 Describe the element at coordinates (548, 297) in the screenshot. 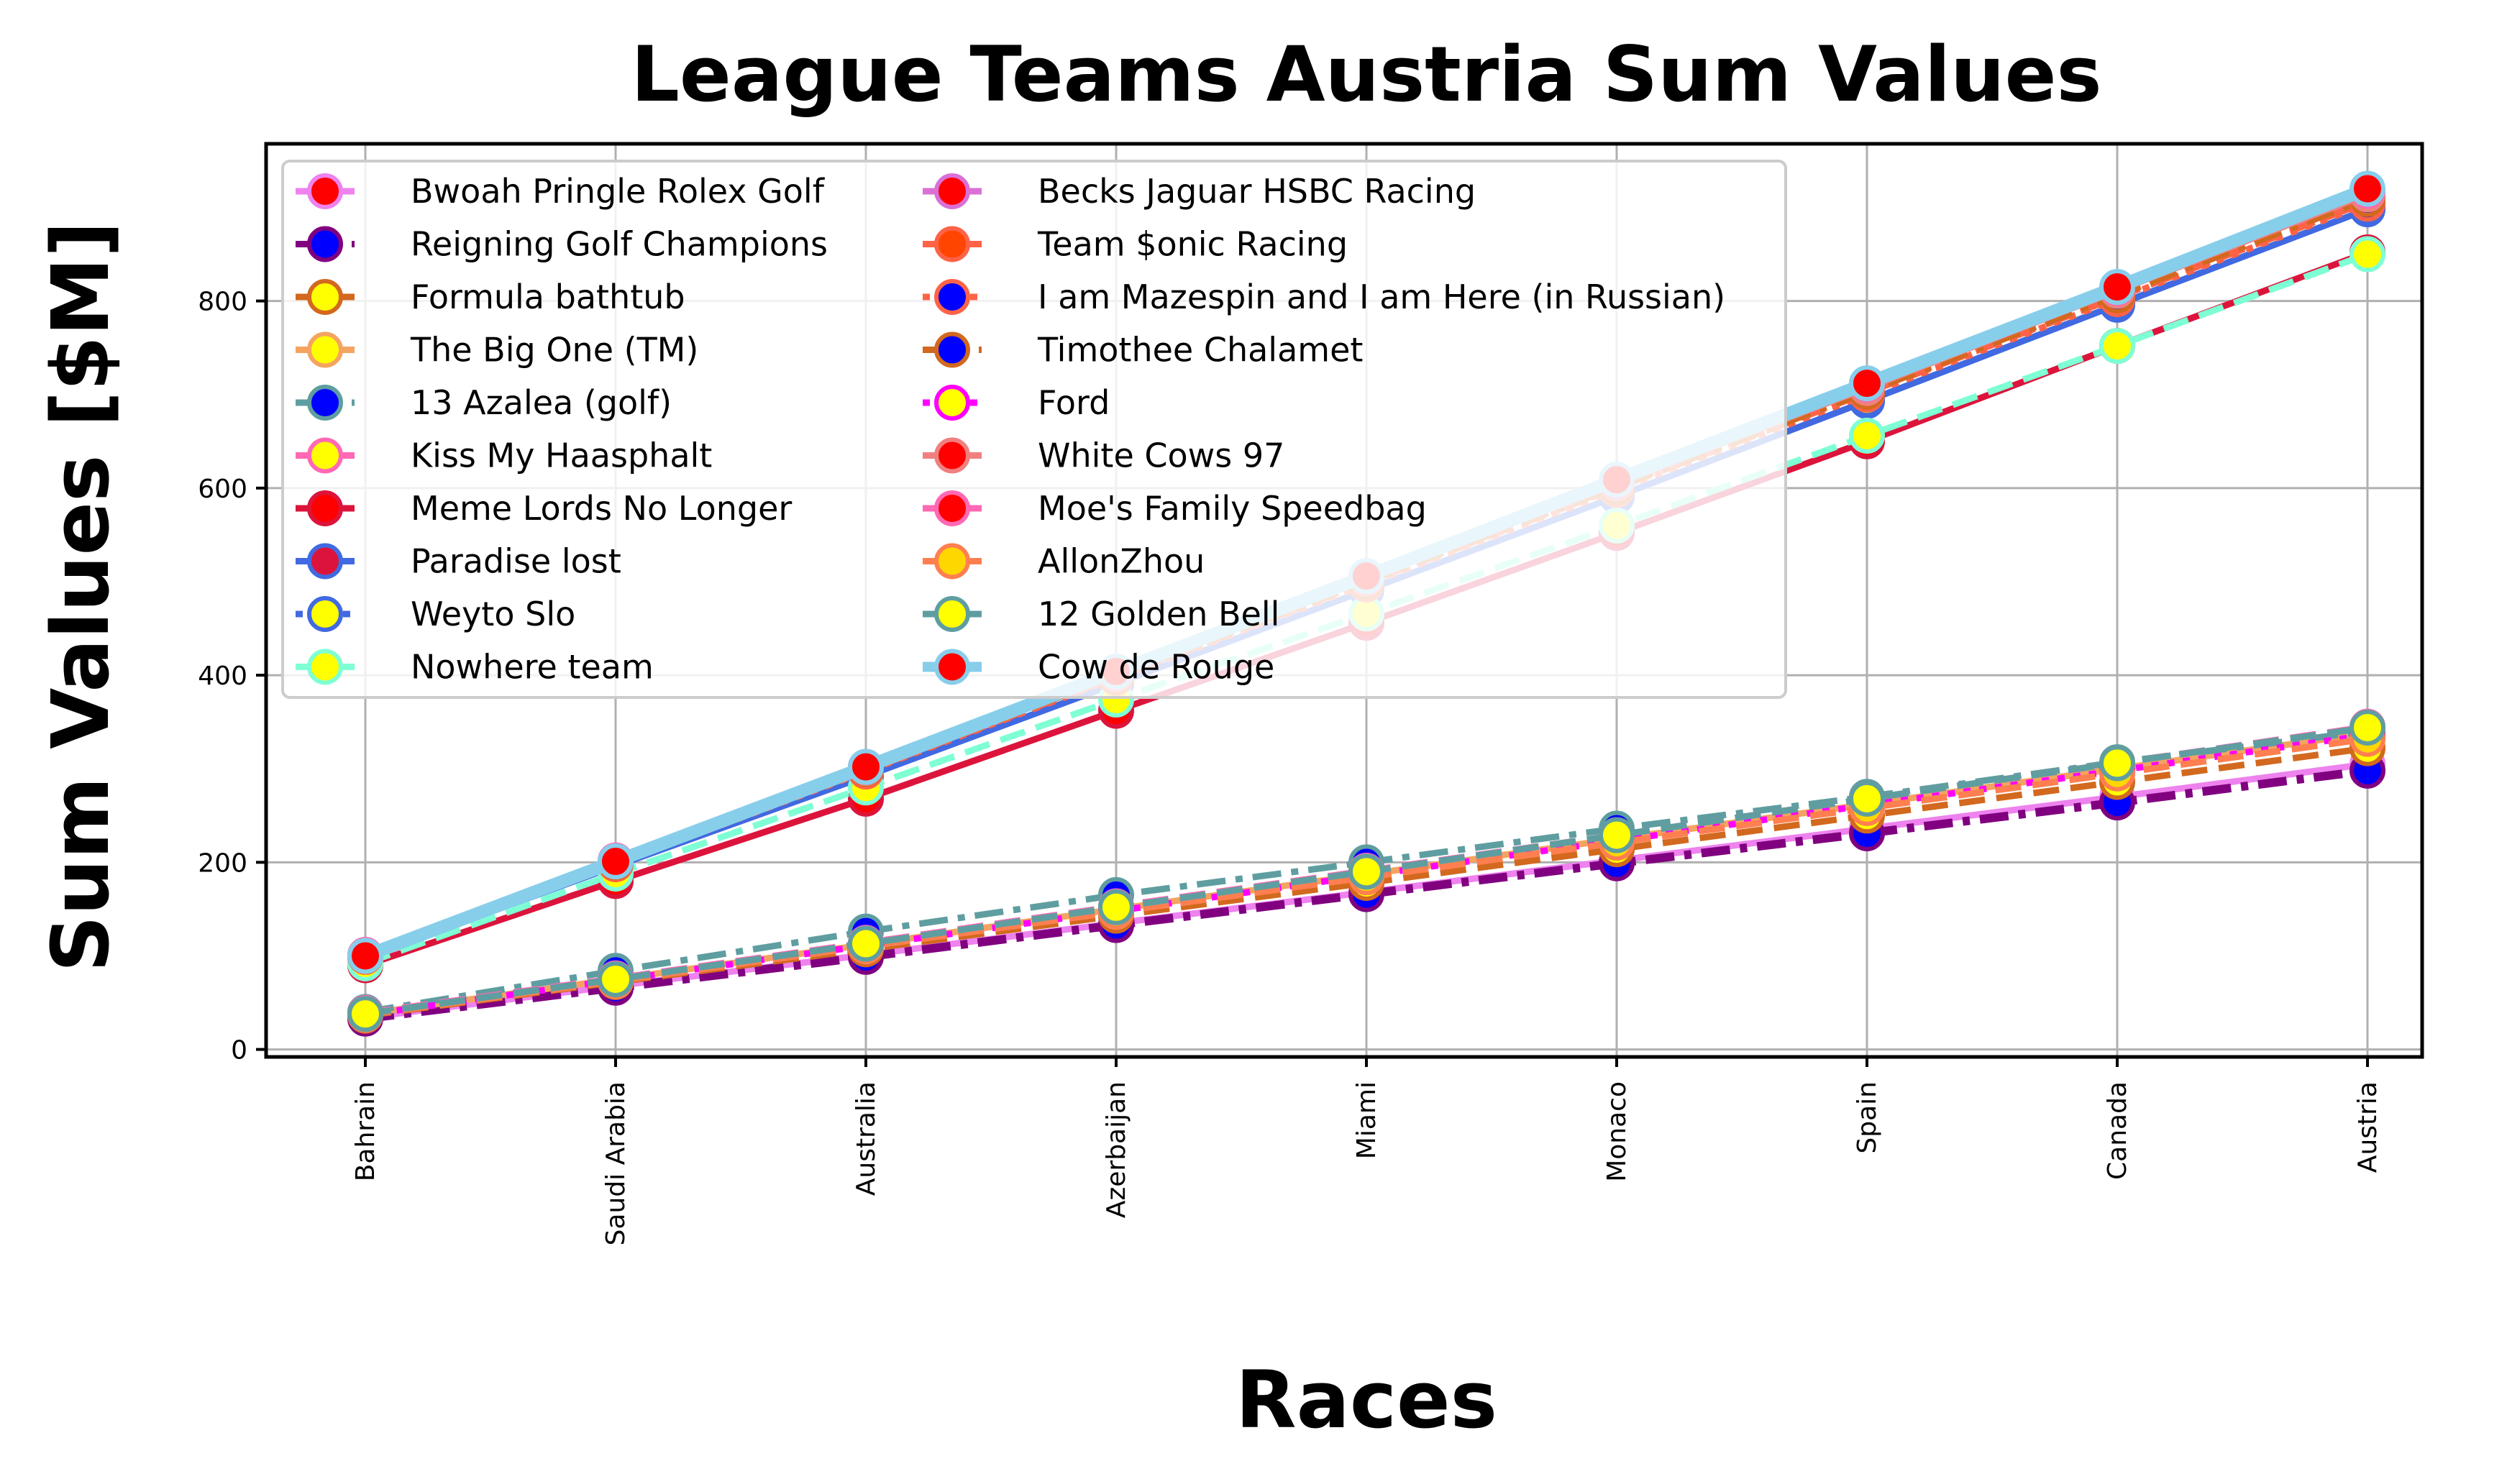

I see `legend-label: Formula bathtub` at that location.